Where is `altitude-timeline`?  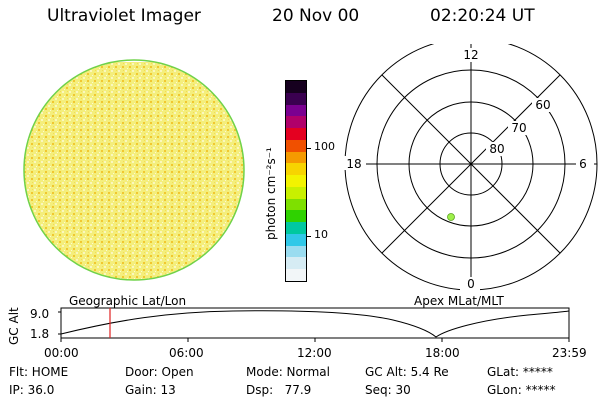 altitude-timeline is located at coordinates (314, 324).